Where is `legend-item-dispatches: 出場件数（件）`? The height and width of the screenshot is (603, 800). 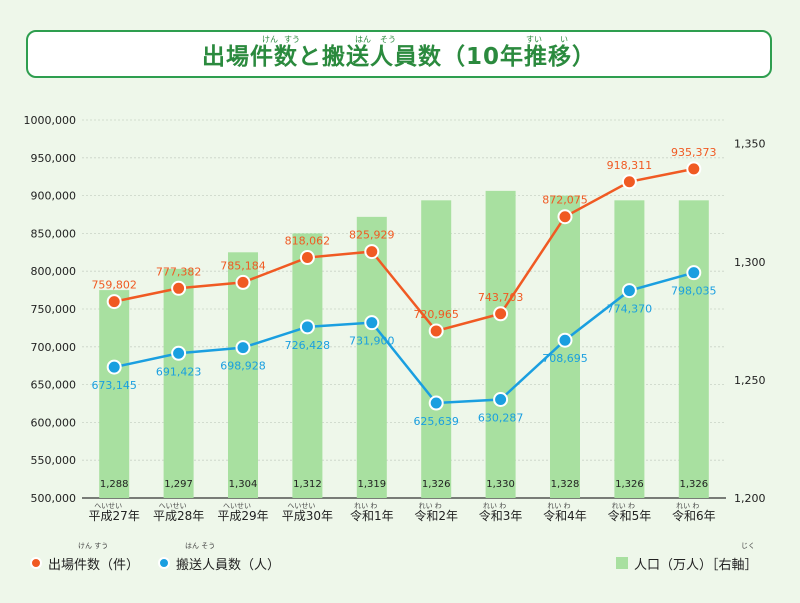 legend-item-dispatches: 出場件数（件） is located at coordinates (84, 563).